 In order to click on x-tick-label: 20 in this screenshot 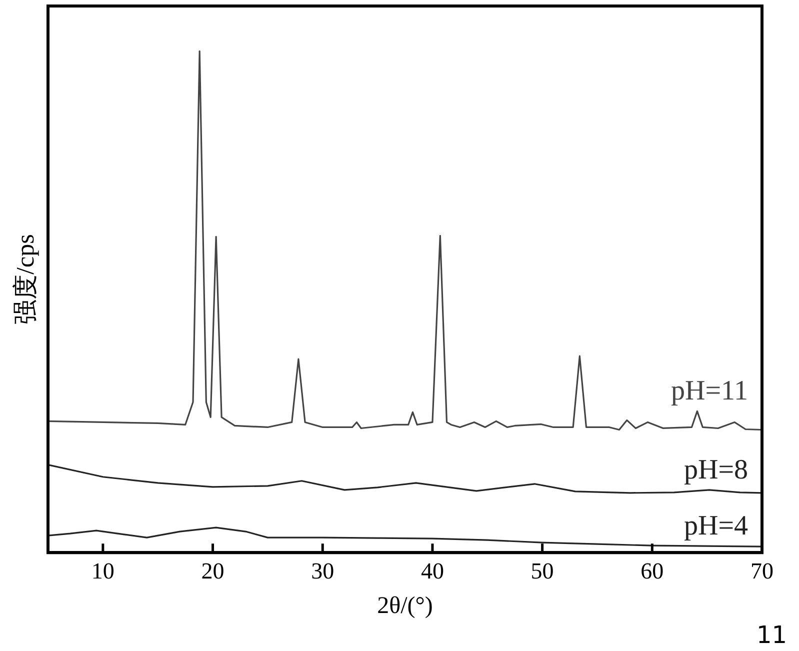, I will do `click(212, 571)`.